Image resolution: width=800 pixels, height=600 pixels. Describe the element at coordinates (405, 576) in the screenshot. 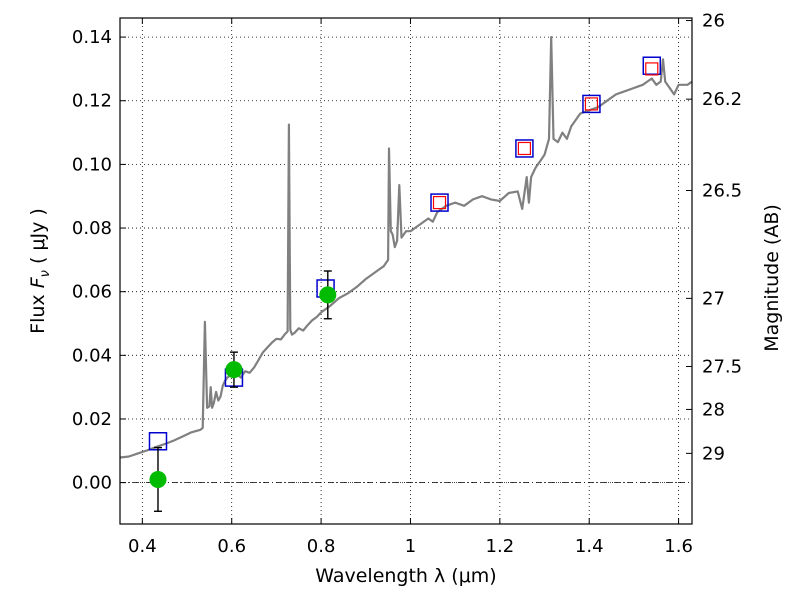

I see `x-axis-label: Wavelength λ (μm)` at that location.